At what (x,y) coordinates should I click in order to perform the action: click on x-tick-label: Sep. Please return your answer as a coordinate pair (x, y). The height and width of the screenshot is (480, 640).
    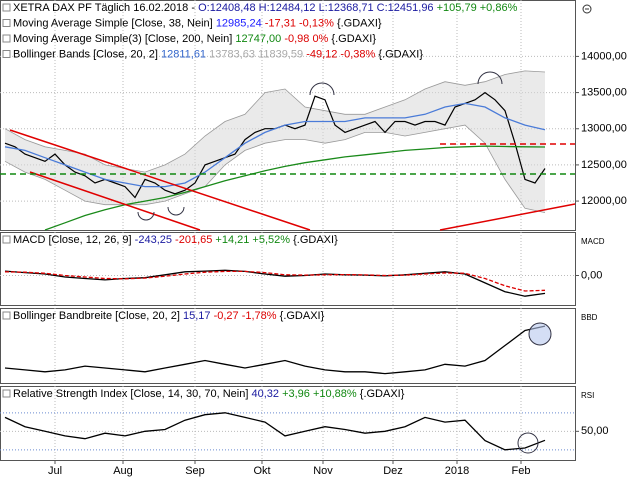
    Looking at the image, I should click on (195, 471).